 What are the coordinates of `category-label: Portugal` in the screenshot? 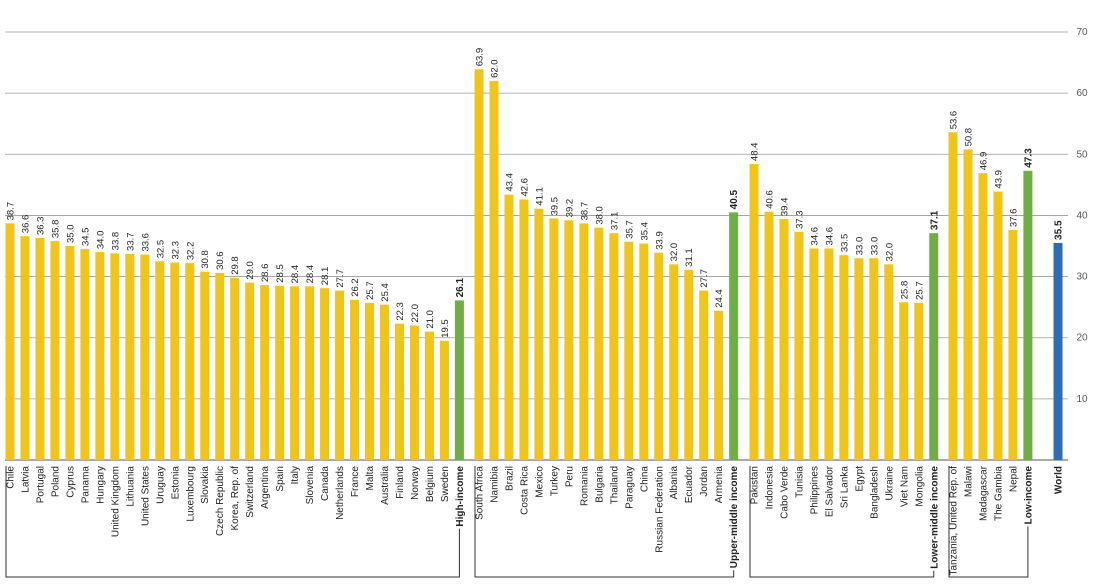 It's located at (40, 484).